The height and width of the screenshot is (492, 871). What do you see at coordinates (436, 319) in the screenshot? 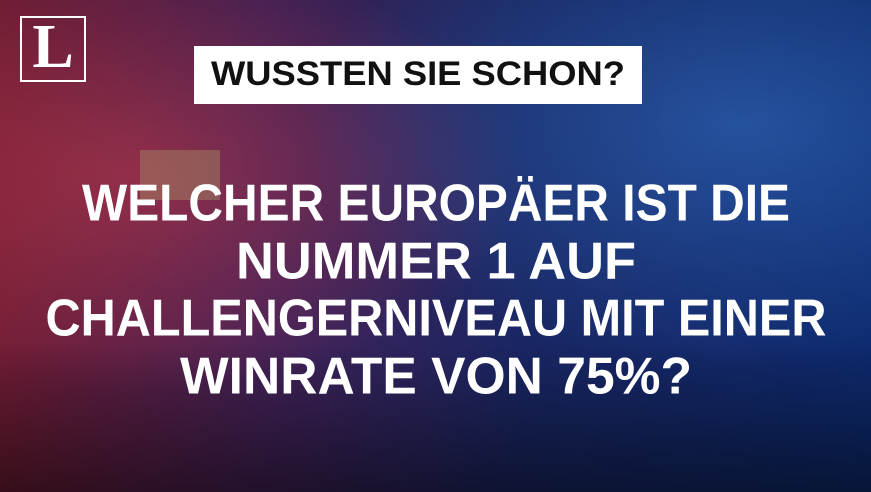
I see `question-line: CHALLENGERNIVEAU MIT EINER` at bounding box center [436, 319].